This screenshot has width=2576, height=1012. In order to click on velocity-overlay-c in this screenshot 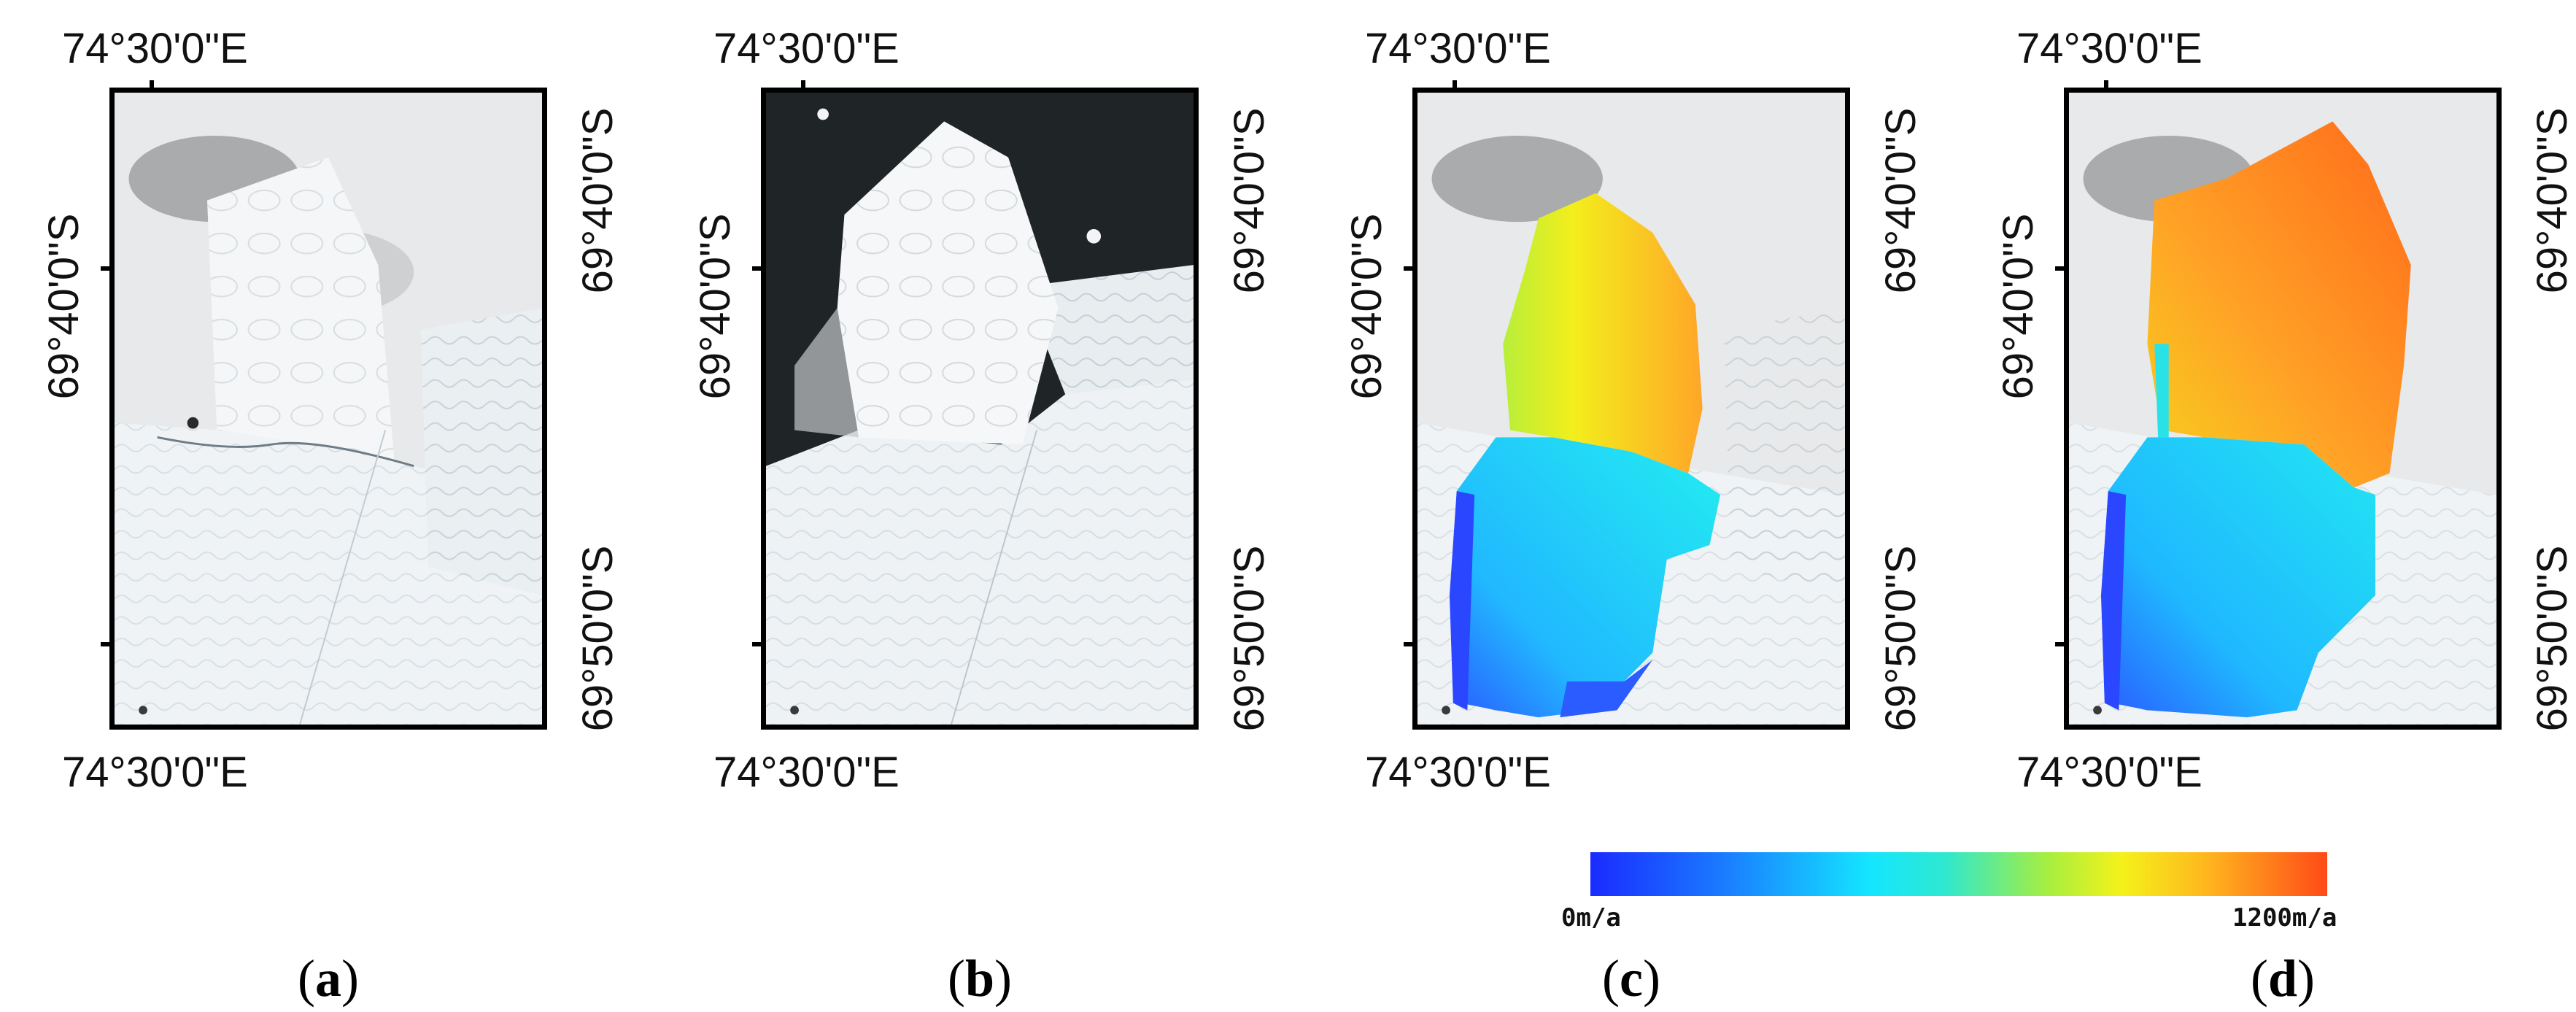, I will do `click(1631, 409)`.